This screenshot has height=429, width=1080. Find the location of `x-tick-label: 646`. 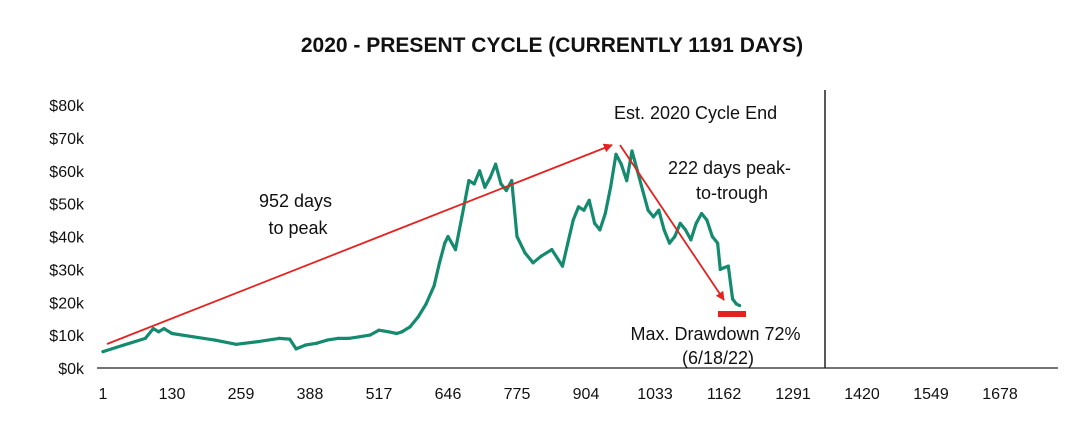

x-tick-label: 646 is located at coordinates (448, 394).